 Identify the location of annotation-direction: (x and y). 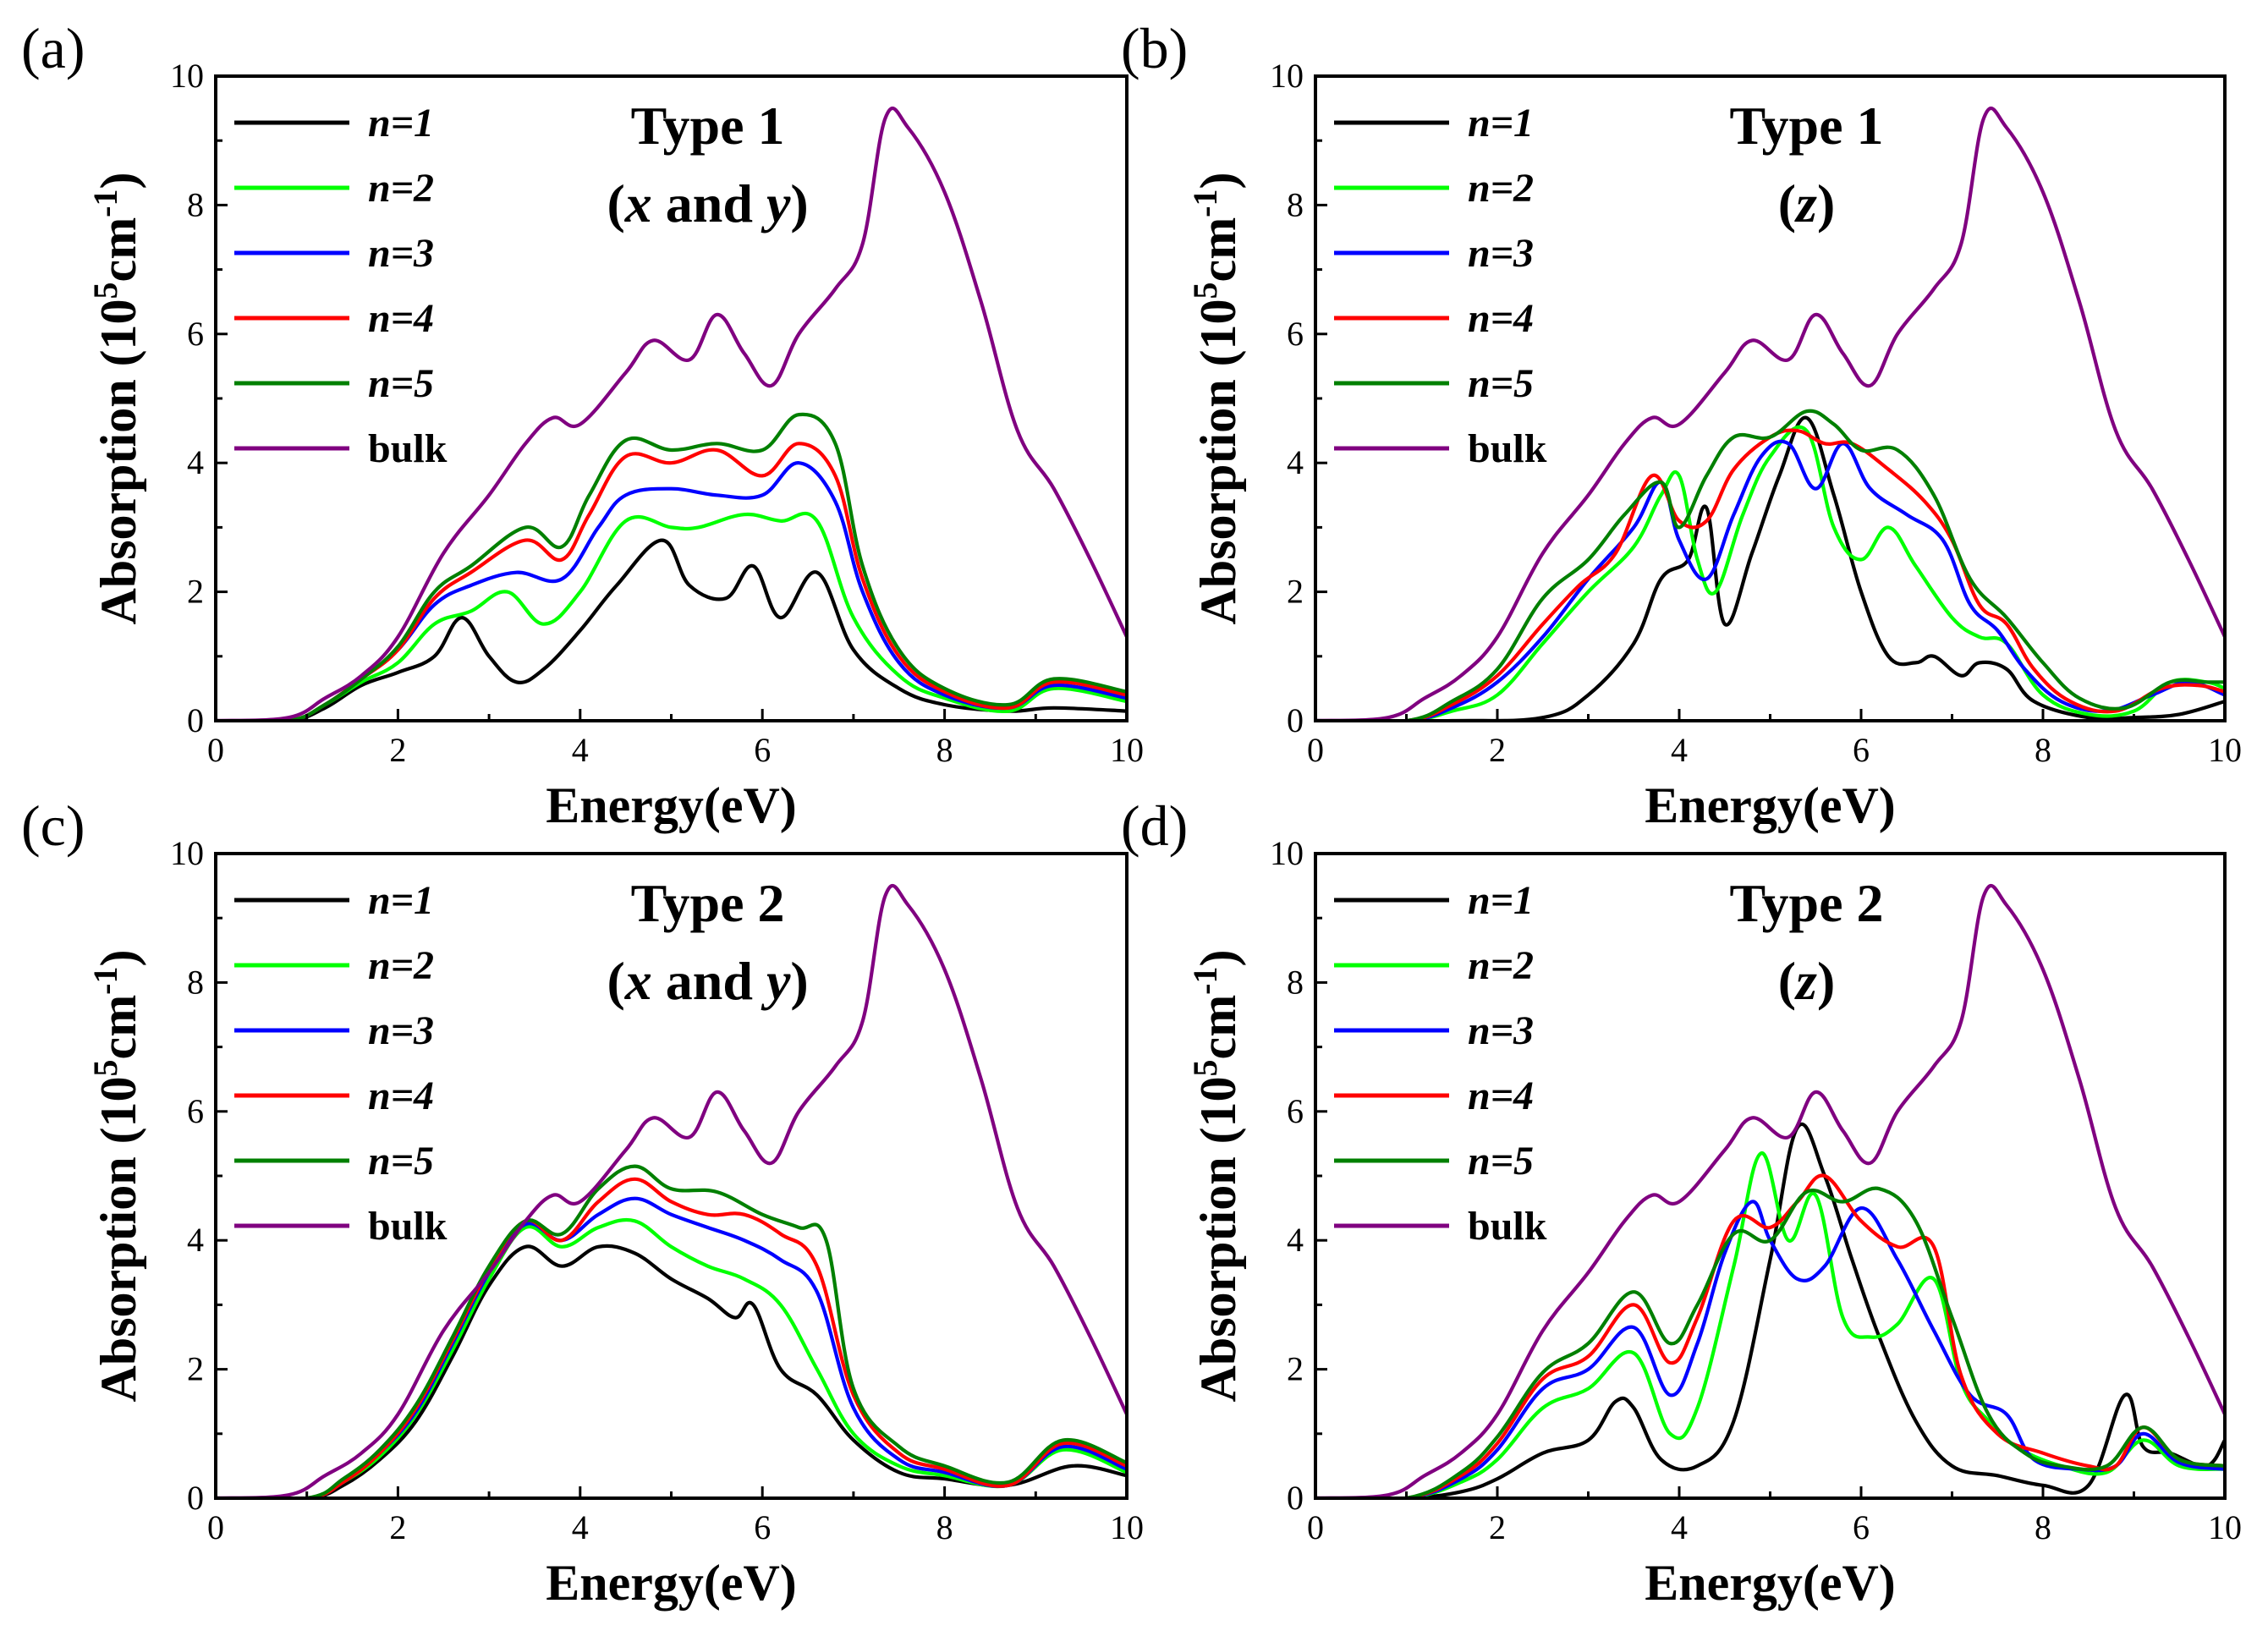
(707, 981).